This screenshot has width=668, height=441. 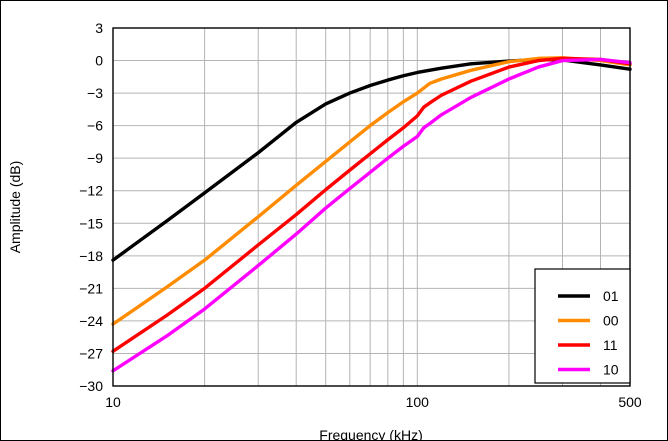 What do you see at coordinates (95, 93) in the screenshot?
I see `y-tick-label: −3` at bounding box center [95, 93].